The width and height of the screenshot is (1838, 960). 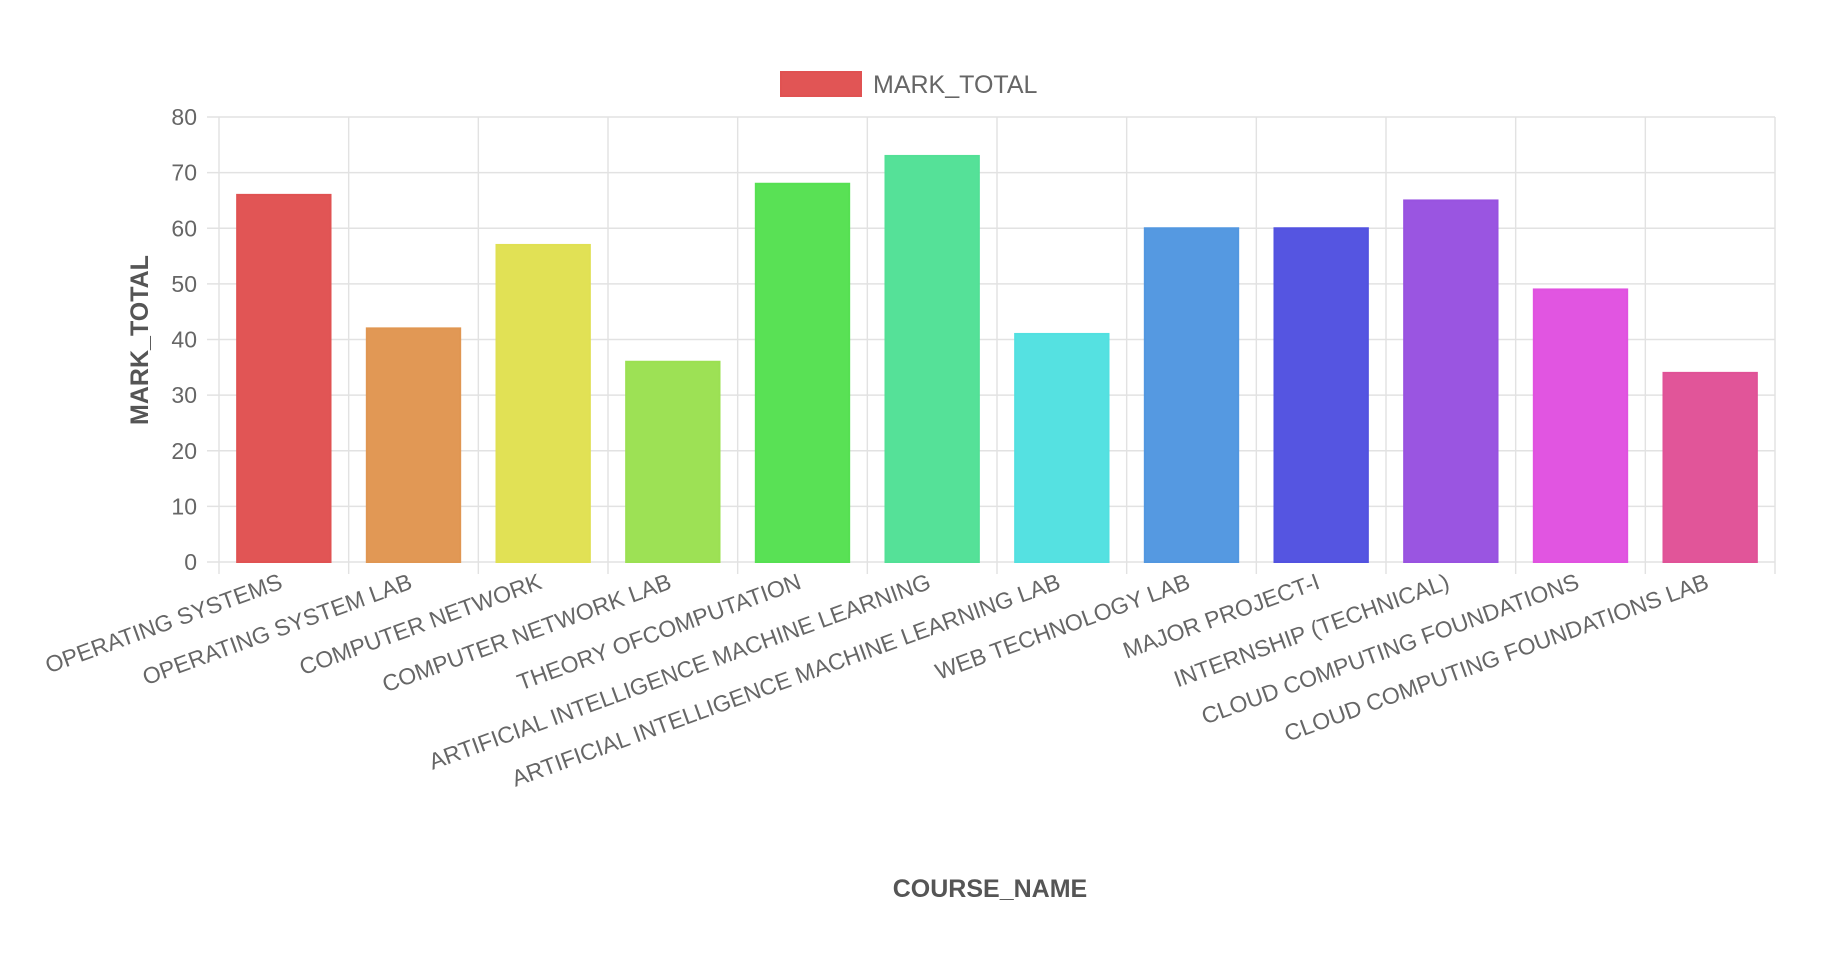 I want to click on y-tick-label: 40, so click(x=184, y=340).